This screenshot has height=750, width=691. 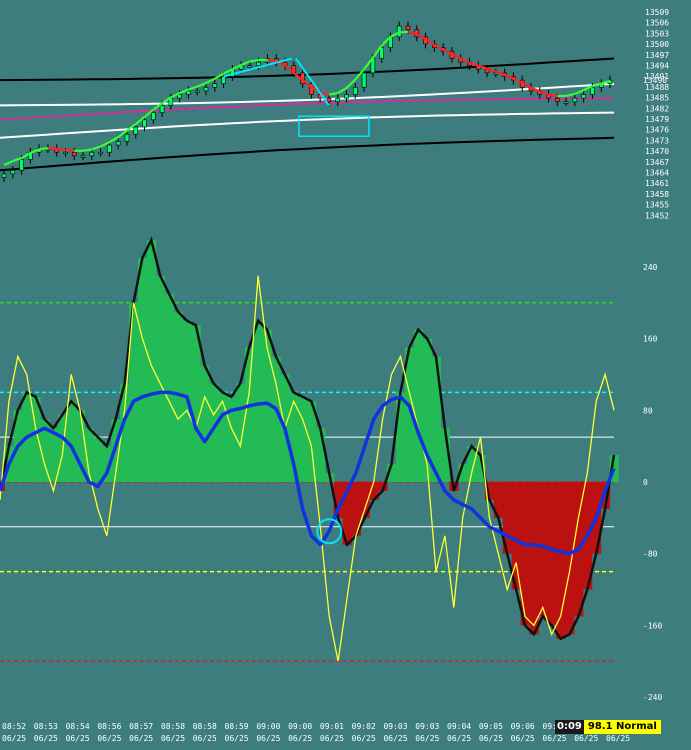 What do you see at coordinates (307, 109) in the screenshot?
I see `channel-line-mid` at bounding box center [307, 109].